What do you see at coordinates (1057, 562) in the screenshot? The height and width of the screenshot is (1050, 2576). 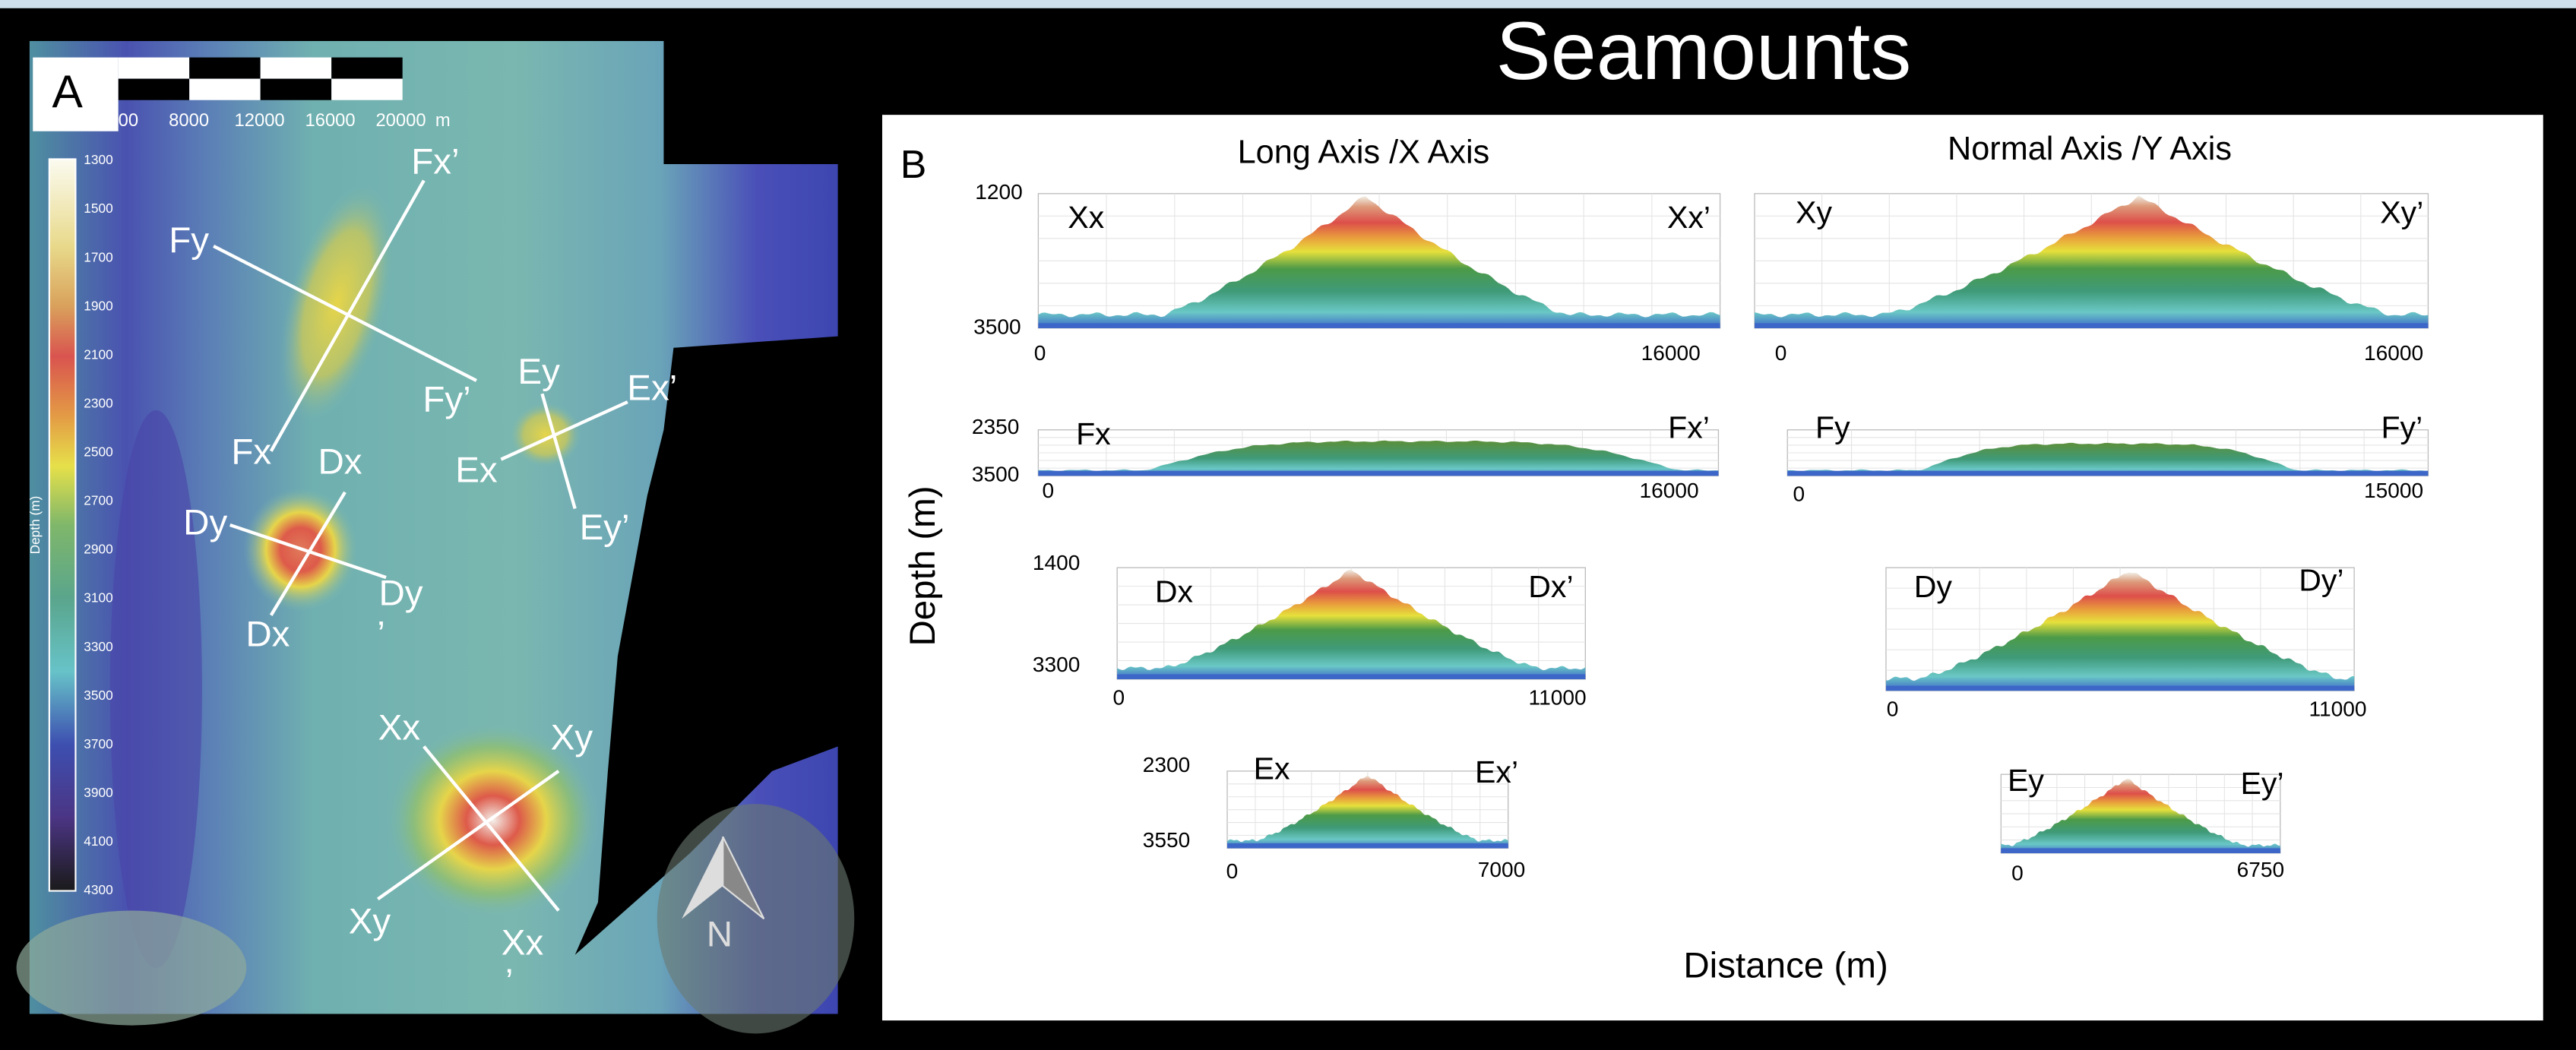 I see `depth-label: 1400` at bounding box center [1057, 562].